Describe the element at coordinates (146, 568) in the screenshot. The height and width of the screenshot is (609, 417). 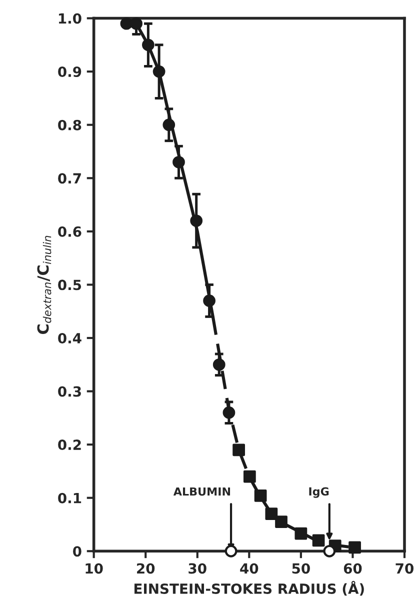
I see `x-tick-label: 20` at that location.